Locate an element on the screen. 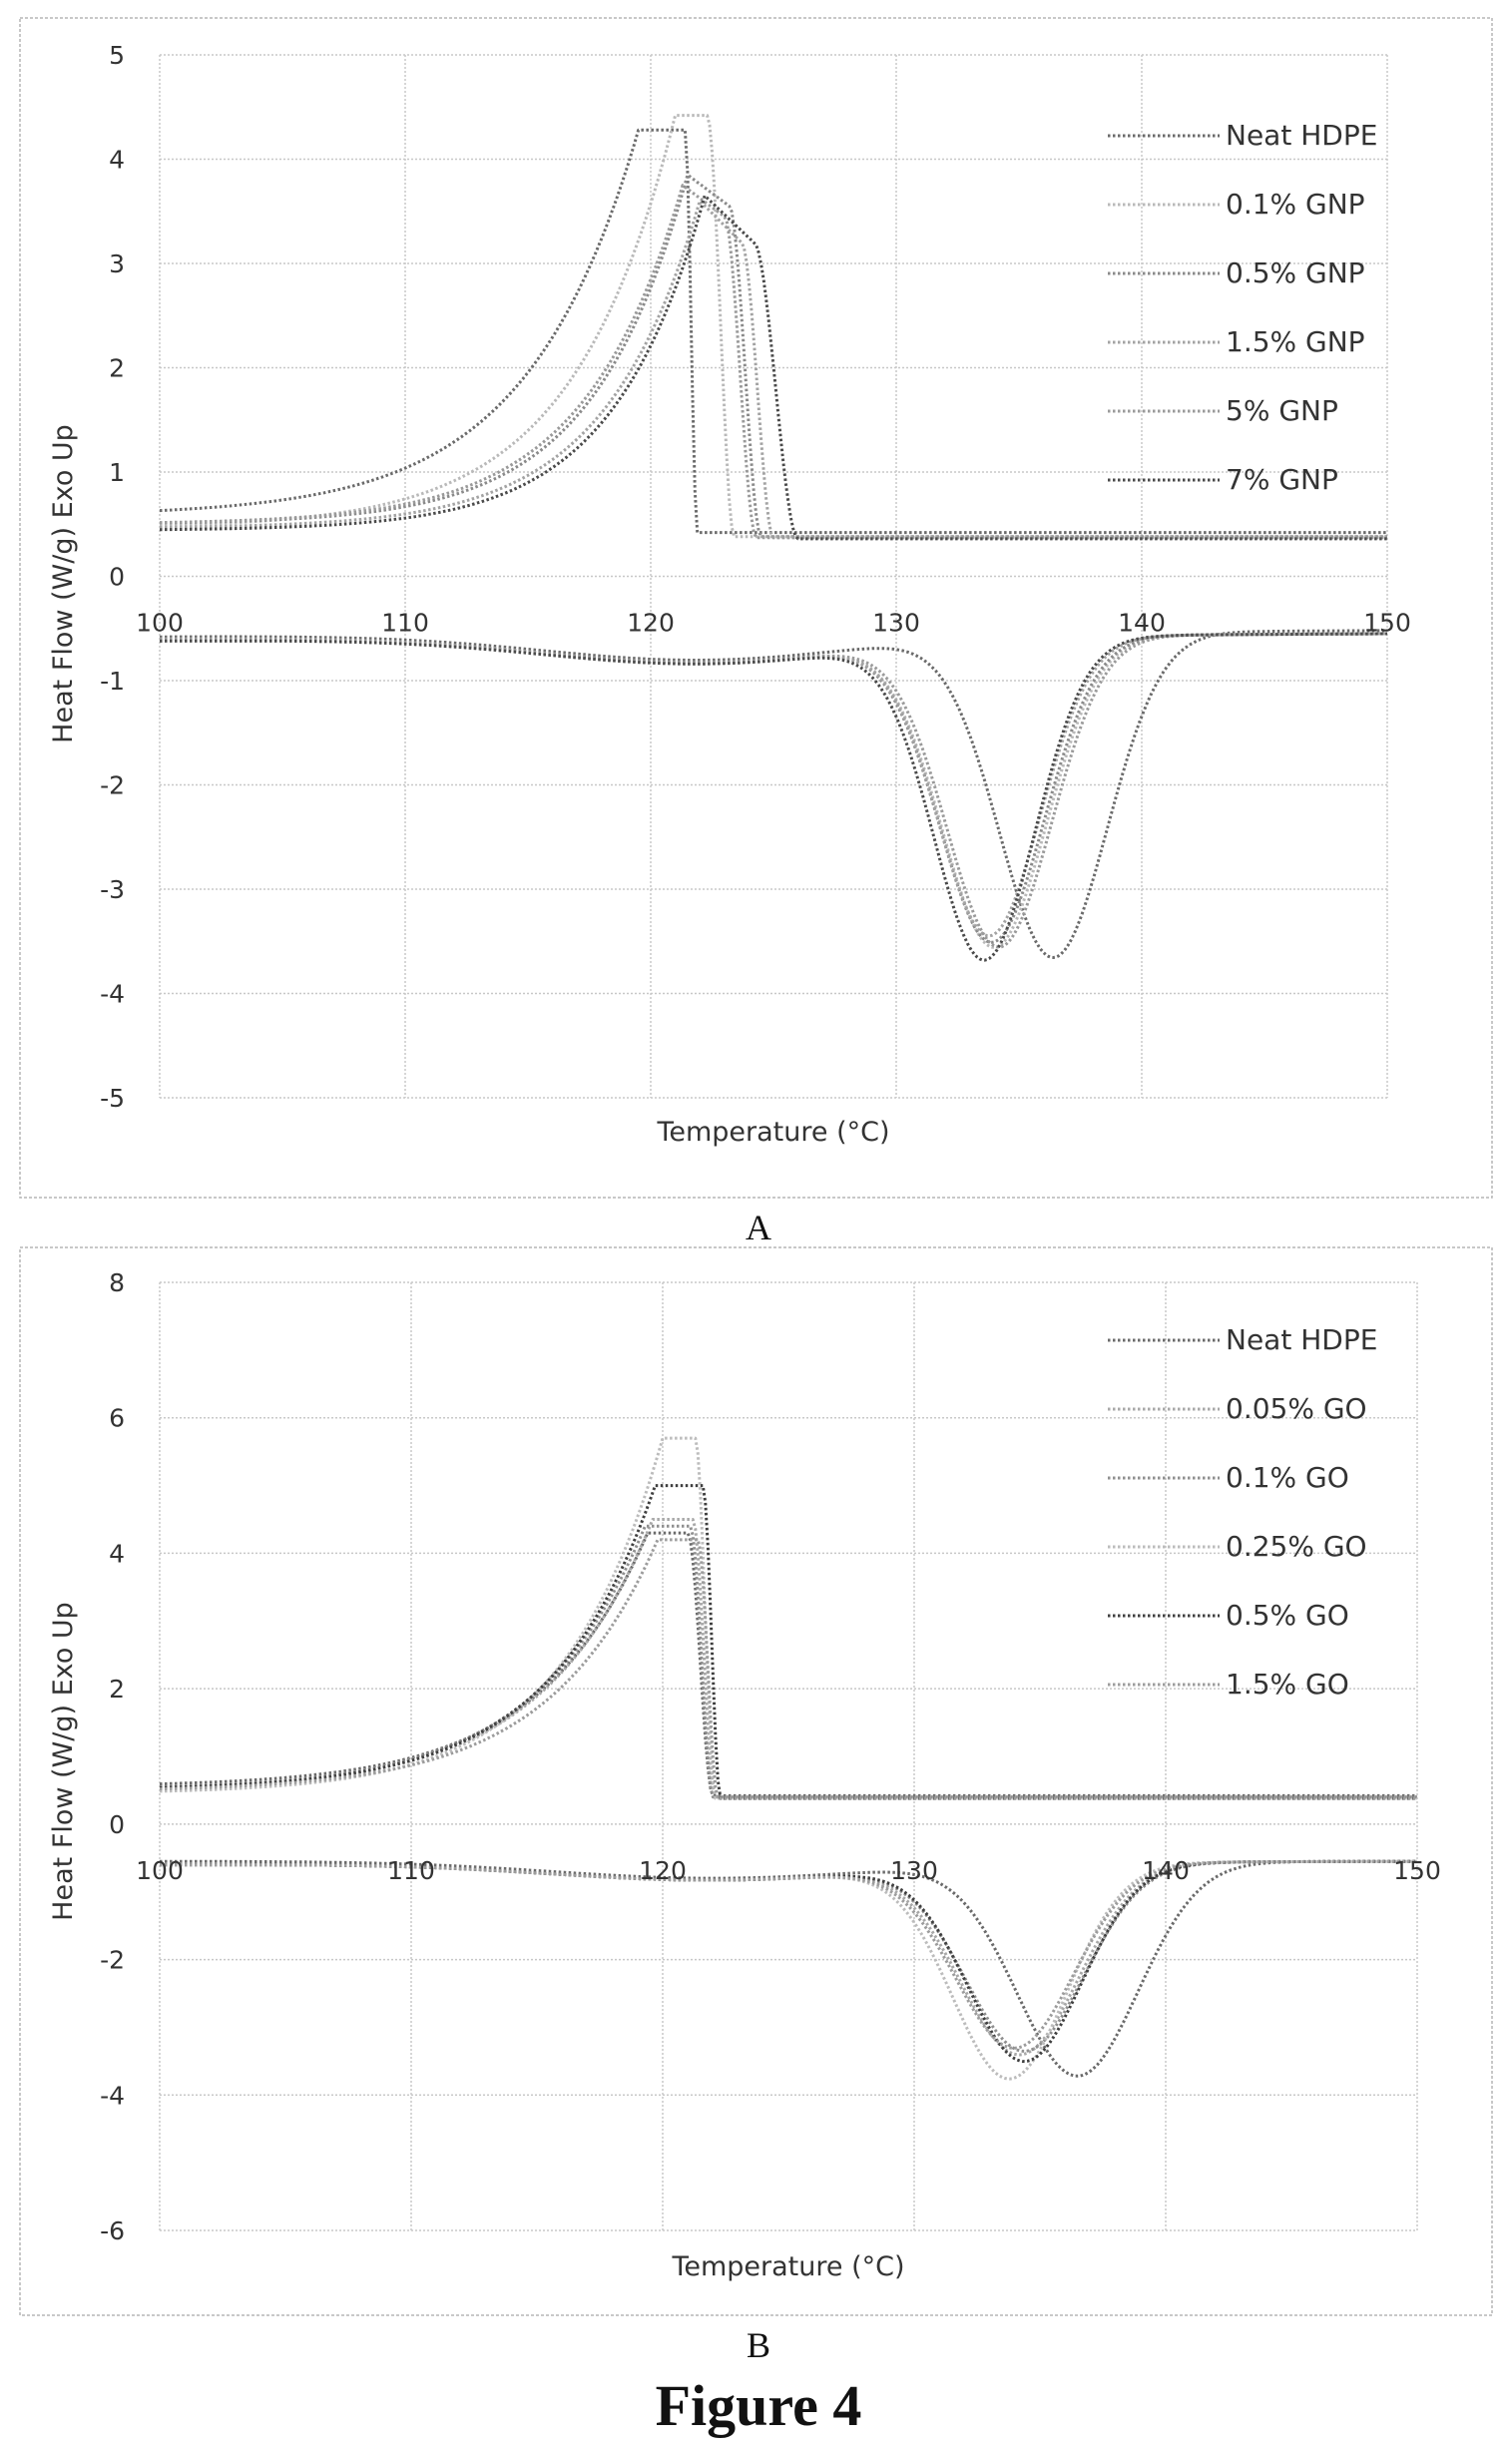 The height and width of the screenshot is (2449, 1512). legend-entry-label: 0.05% GO is located at coordinates (1296, 1409).